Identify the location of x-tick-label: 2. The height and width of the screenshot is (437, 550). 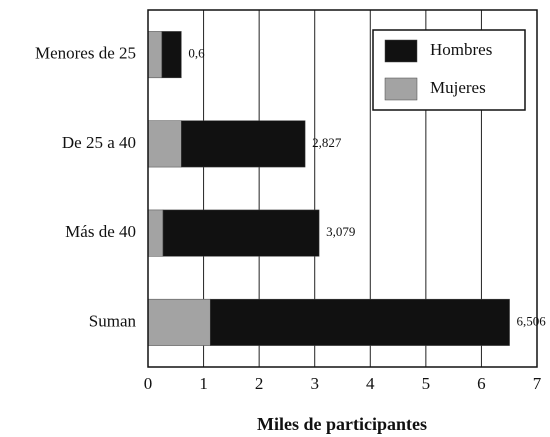
(259, 383).